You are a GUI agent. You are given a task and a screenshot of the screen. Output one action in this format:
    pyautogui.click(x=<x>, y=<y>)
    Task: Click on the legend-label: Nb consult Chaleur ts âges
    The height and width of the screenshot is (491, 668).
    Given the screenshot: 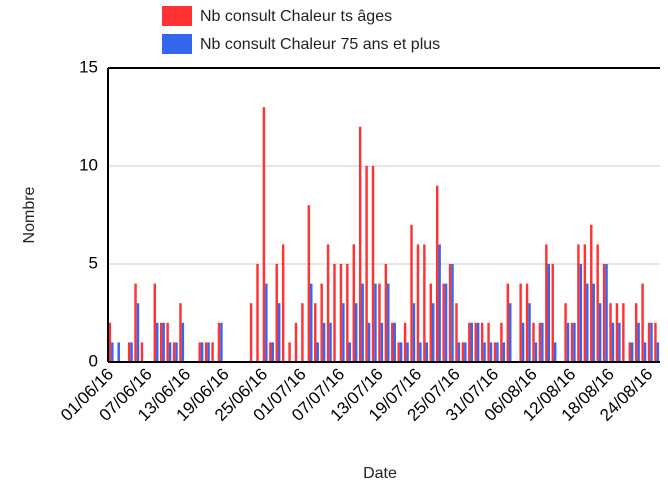 What is the action you would take?
    pyautogui.click(x=296, y=16)
    